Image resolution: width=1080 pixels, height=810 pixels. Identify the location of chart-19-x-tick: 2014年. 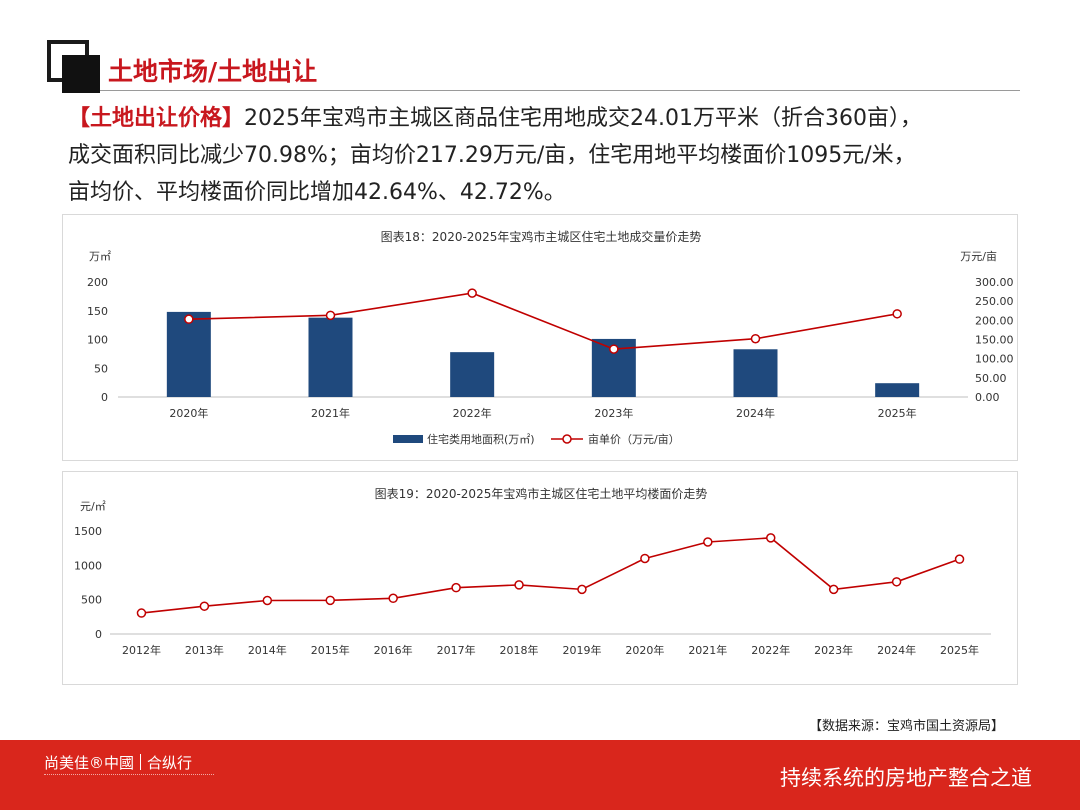
(267, 650).